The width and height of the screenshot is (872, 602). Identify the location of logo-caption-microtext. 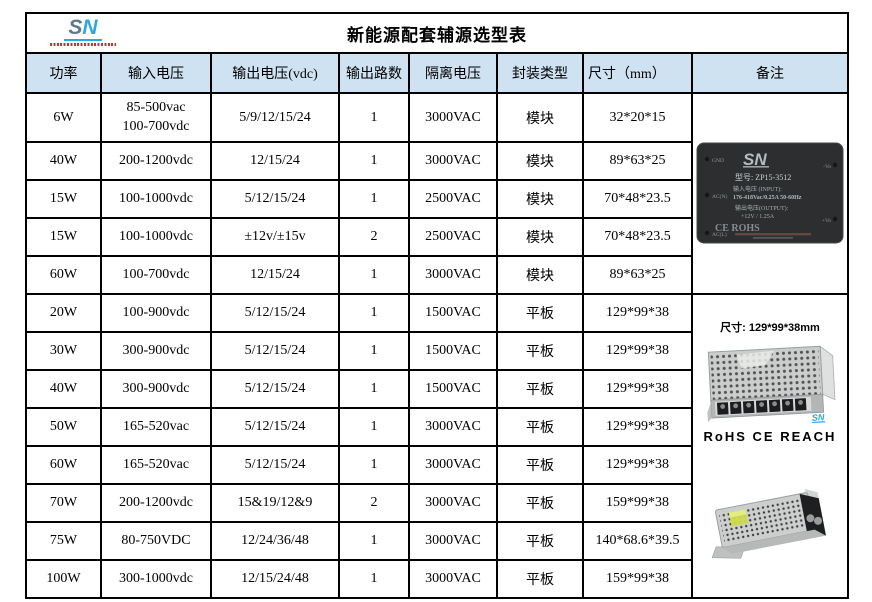
(83, 44).